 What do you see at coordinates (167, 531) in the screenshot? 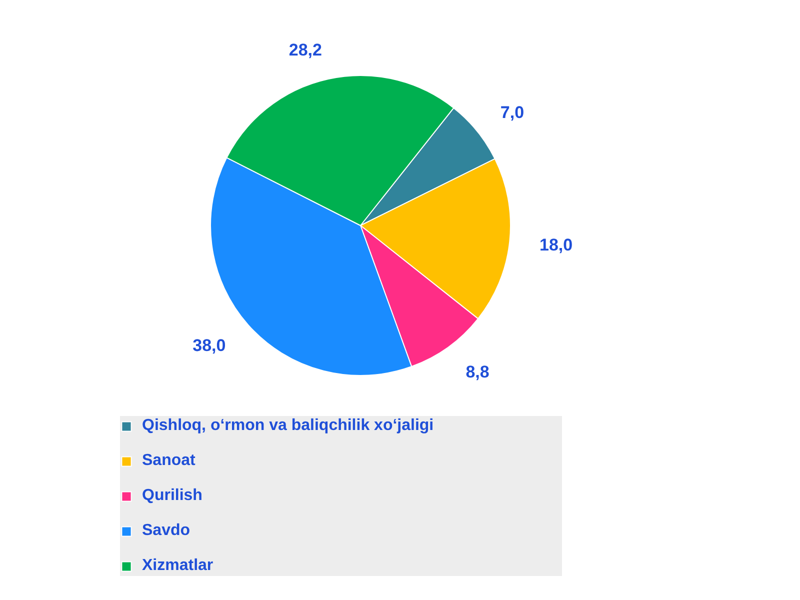
I see `legend-label: Savdo` at bounding box center [167, 531].